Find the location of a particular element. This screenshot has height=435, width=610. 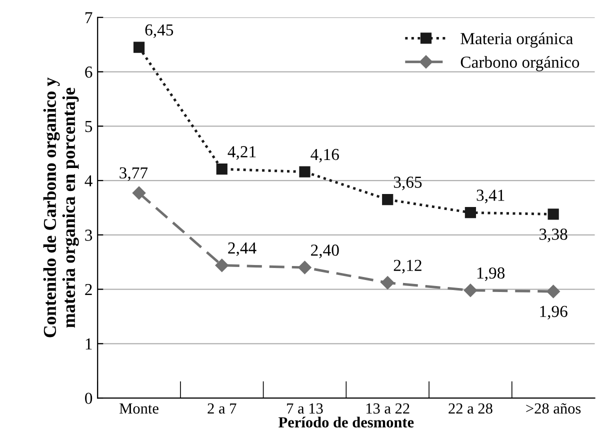

x-tick-label: >28 años is located at coordinates (553, 408).